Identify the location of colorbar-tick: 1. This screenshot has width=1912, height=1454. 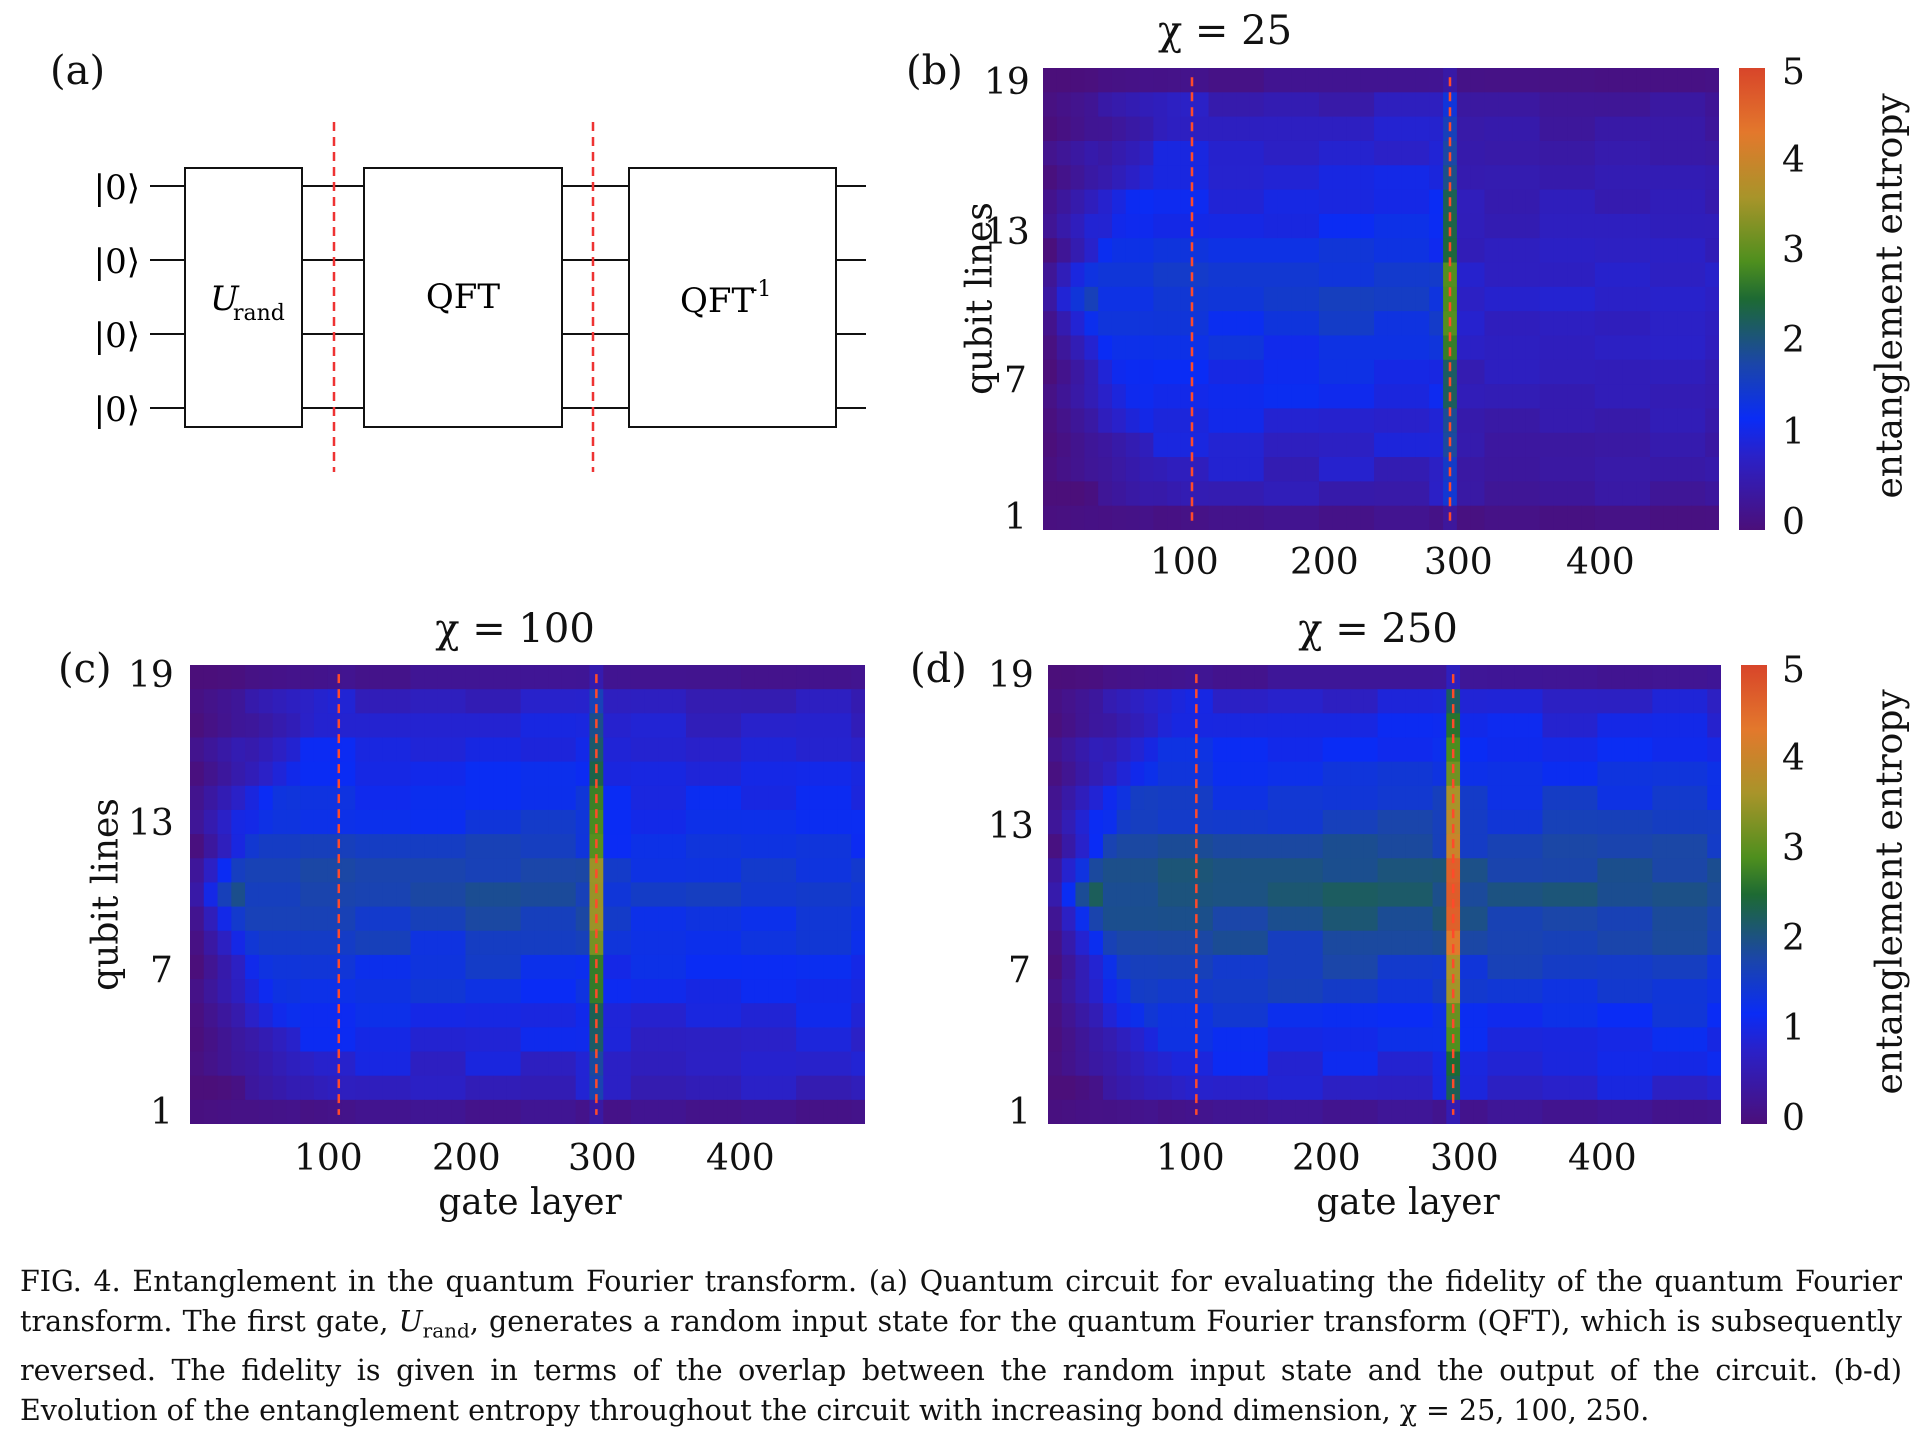
(1793, 432).